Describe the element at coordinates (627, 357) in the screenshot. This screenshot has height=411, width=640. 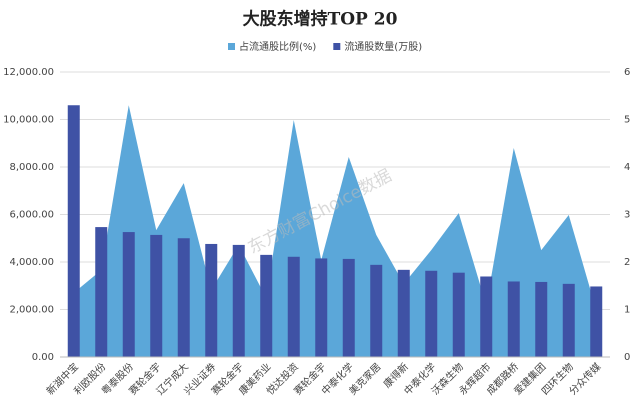
I see `y2-tick-label: 0` at that location.